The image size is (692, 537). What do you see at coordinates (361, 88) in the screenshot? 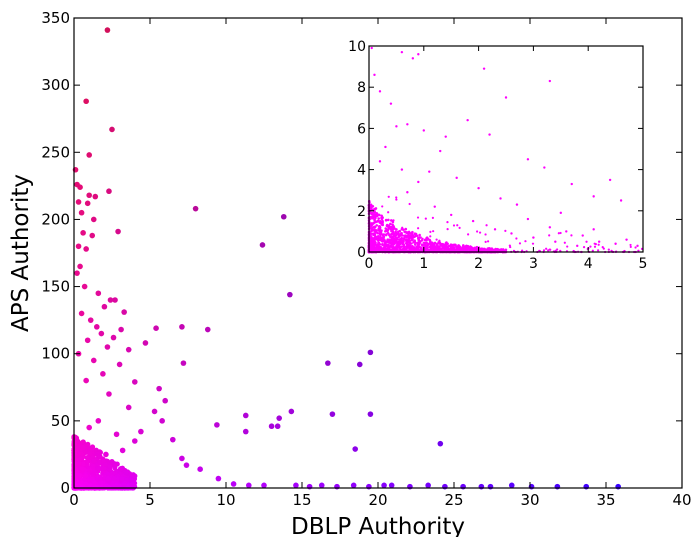
I see `inset-y-tick-label: 8` at bounding box center [361, 88].